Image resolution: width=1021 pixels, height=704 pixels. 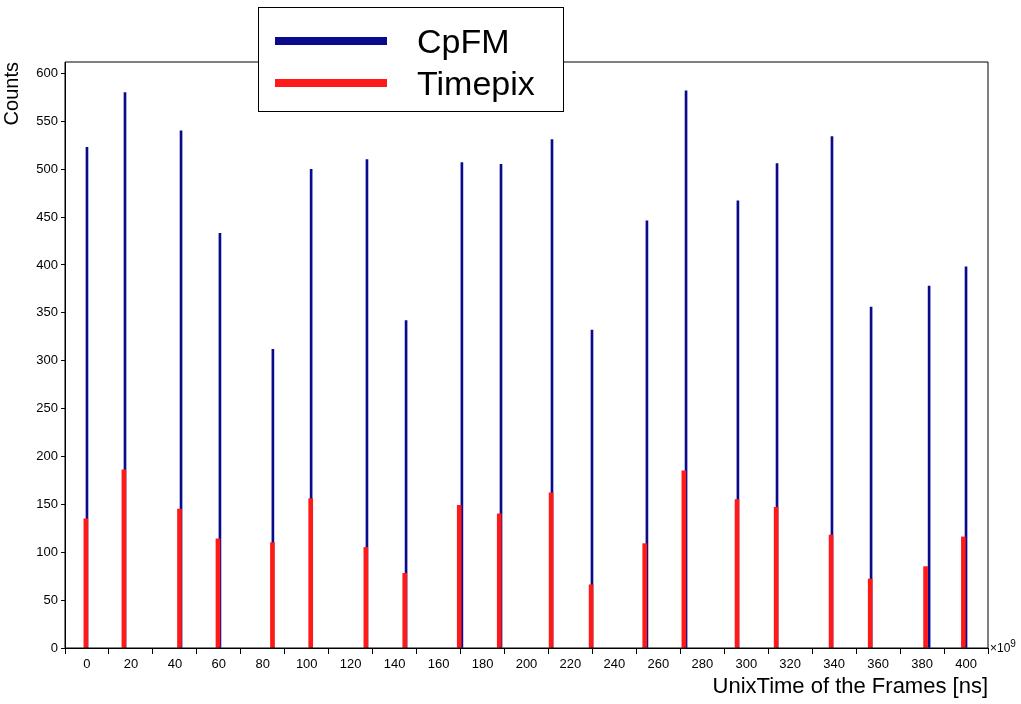 I want to click on y-tick-label: 400, so click(x=47, y=264).